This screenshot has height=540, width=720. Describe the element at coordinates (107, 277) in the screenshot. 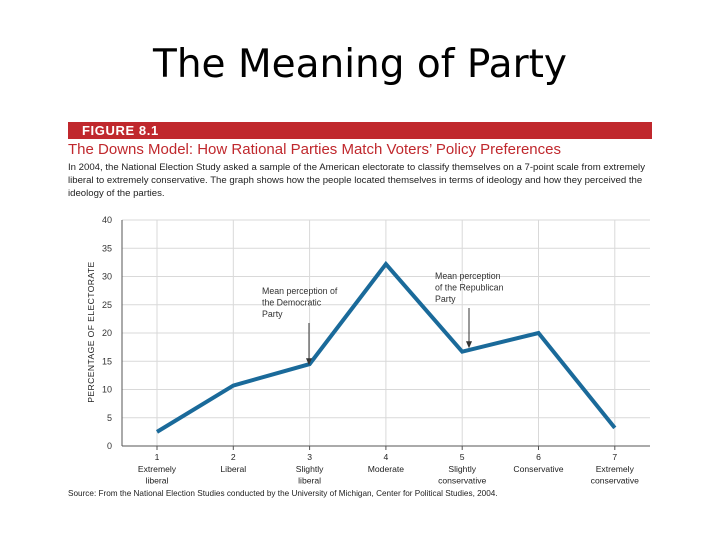

I see `y-tick-label: 30` at that location.